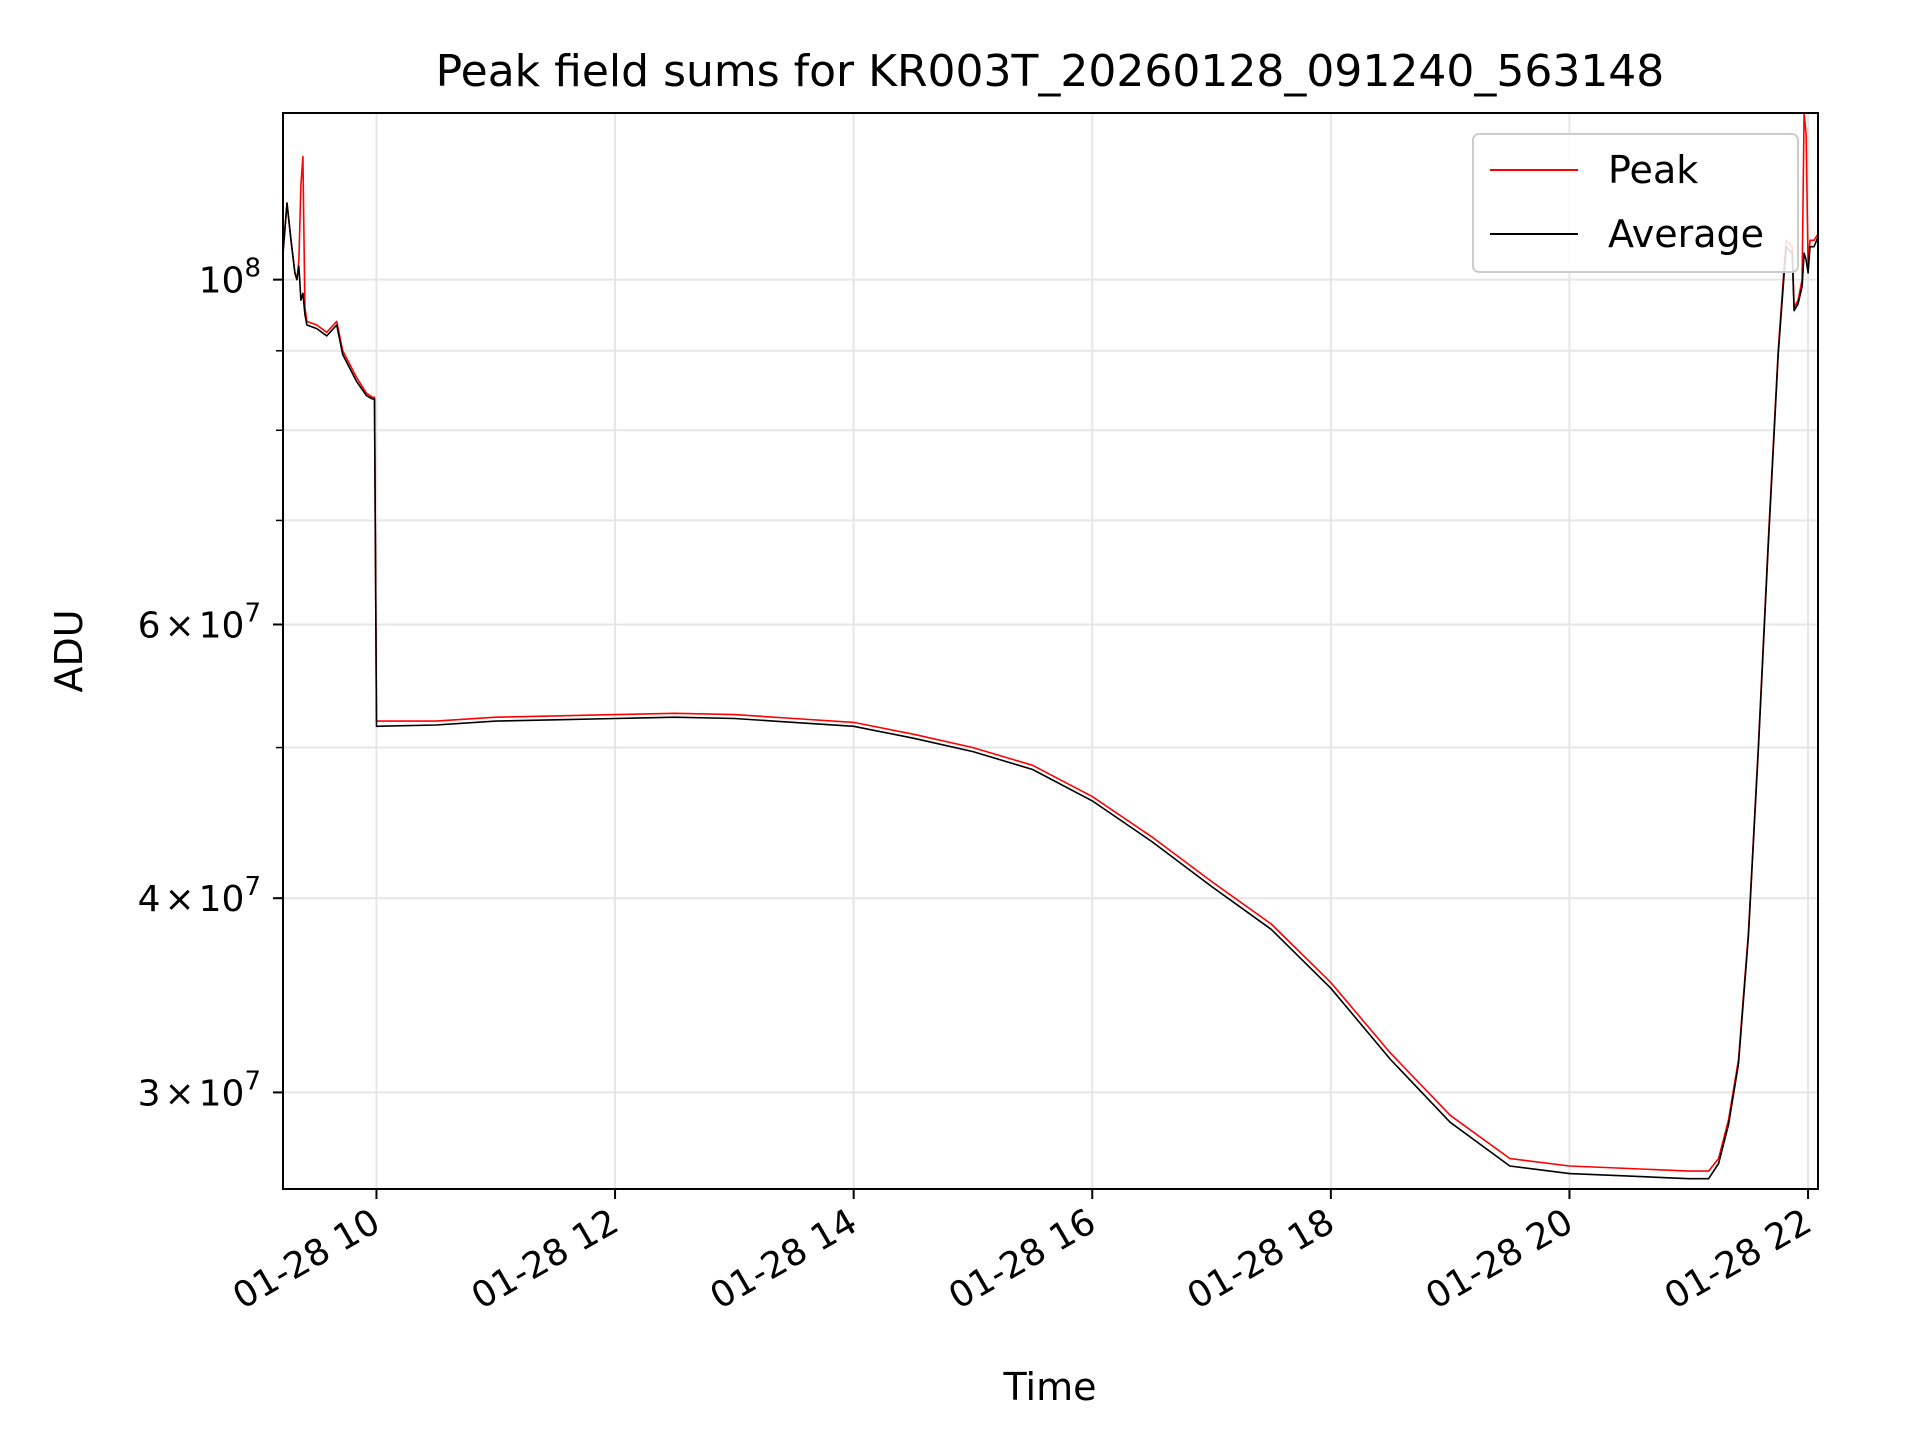  I want to click on y-axis-label: ADU, so click(69, 650).